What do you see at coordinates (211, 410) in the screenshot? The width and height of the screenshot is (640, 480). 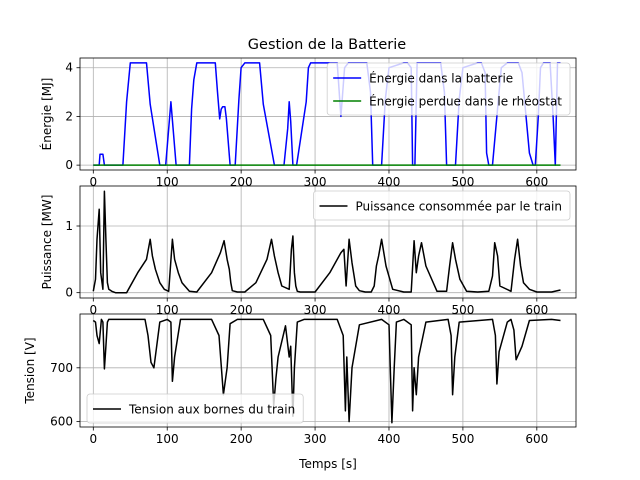 I see `legend-label: Tension aux bornes du train` at bounding box center [211, 410].